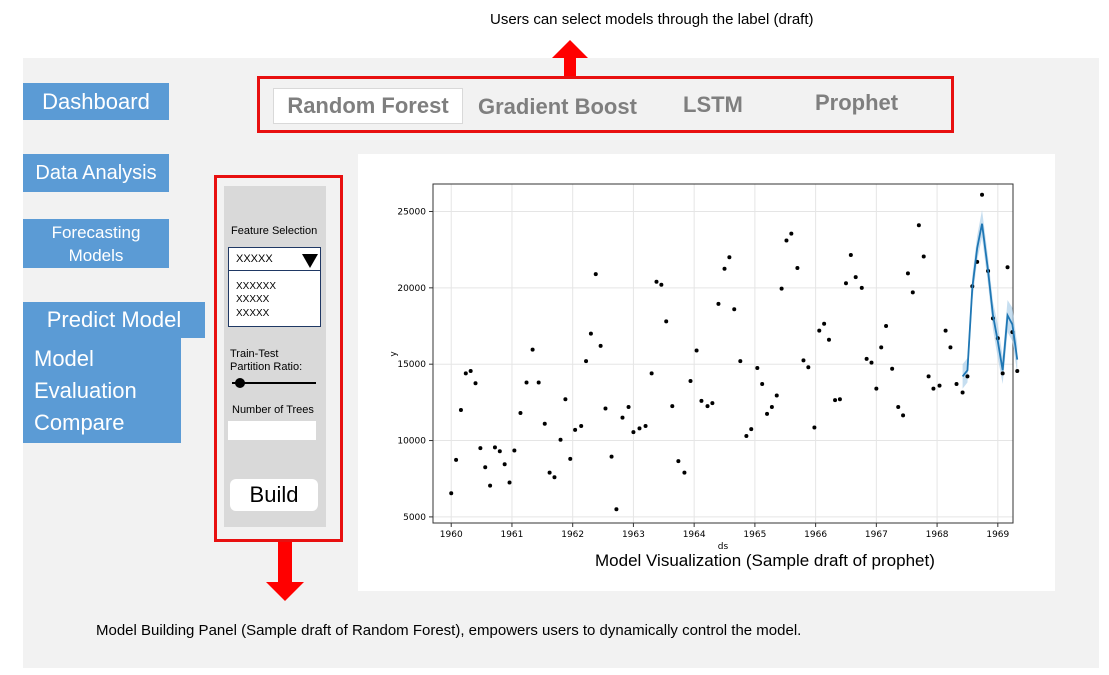 The image size is (1109, 675). I want to click on tab-gradient-boost: Gradient Boost, so click(557, 106).